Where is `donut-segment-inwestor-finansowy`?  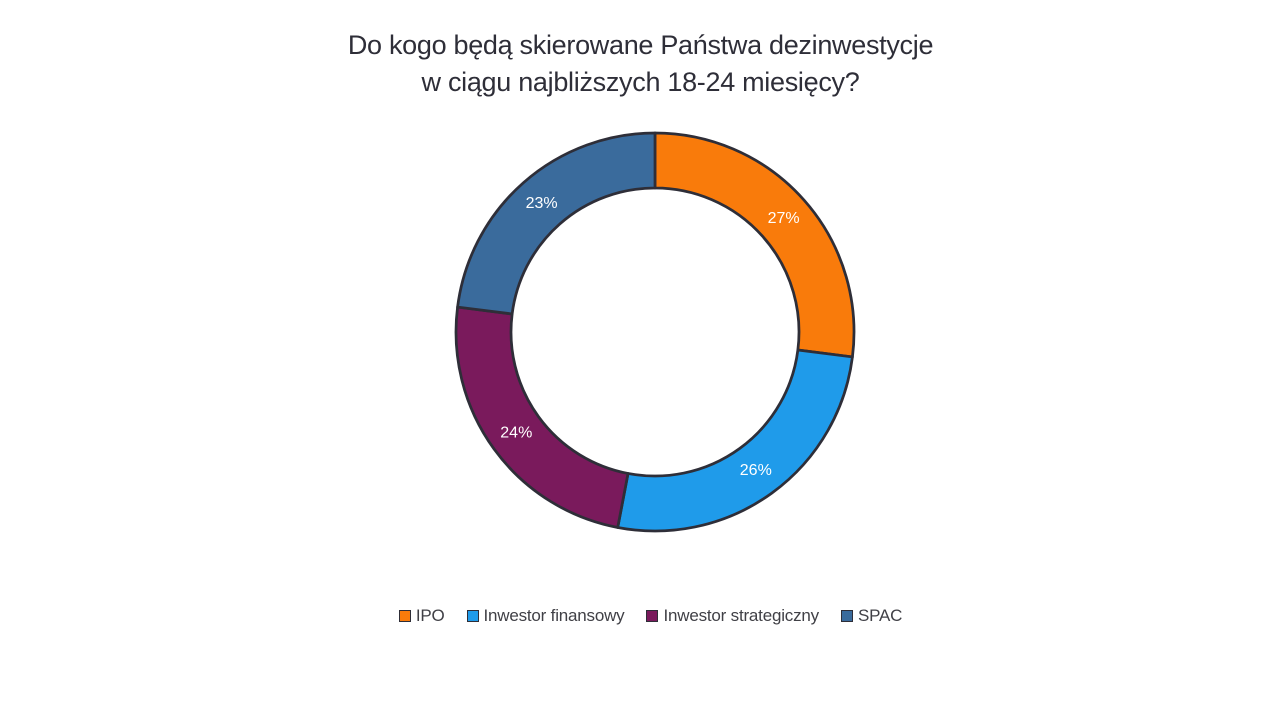
donut-segment-inwestor-finansowy is located at coordinates (735, 440).